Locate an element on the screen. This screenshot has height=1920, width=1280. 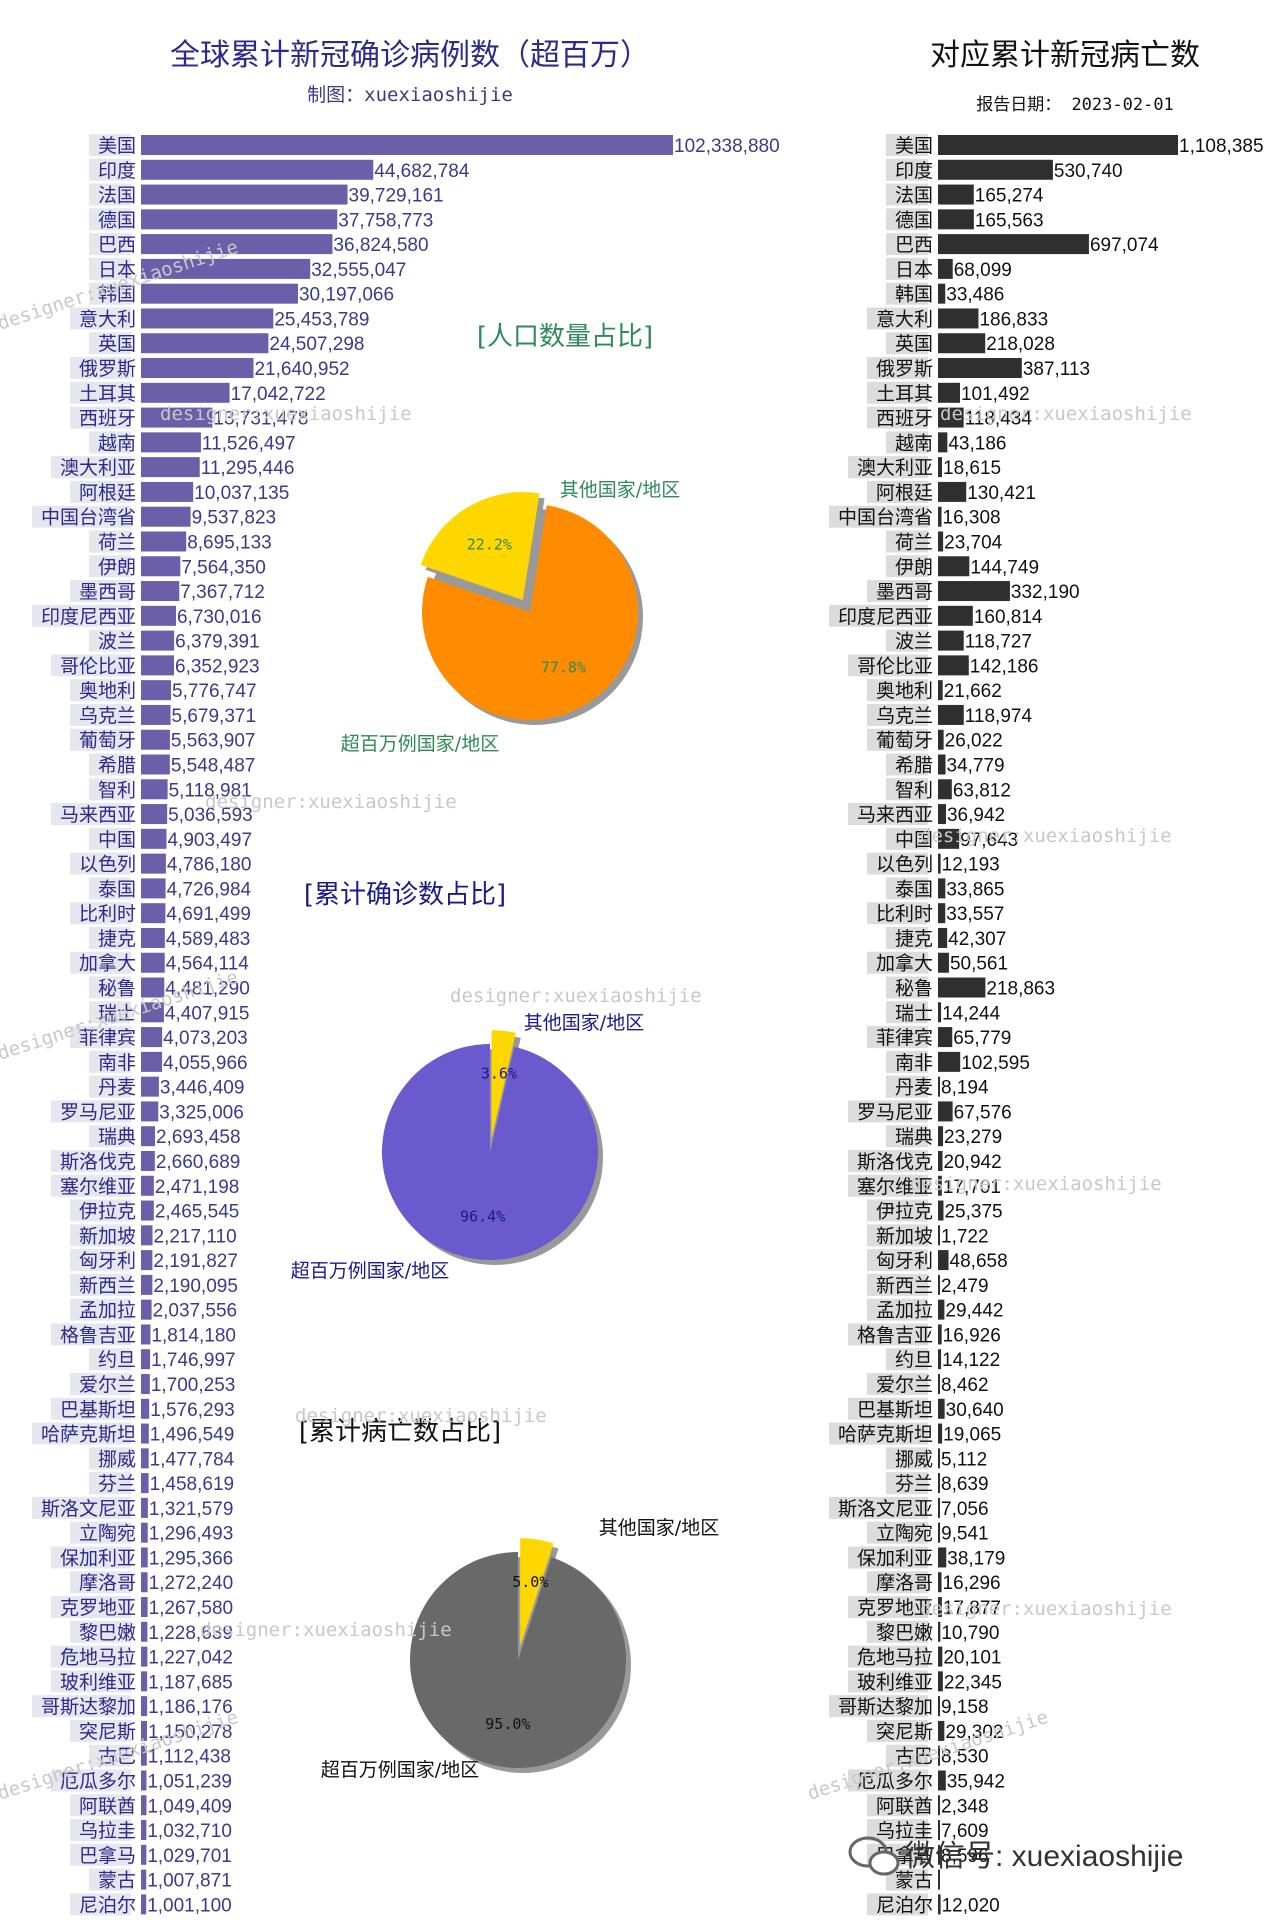
category-label: 立陶宛 is located at coordinates (904, 1534).